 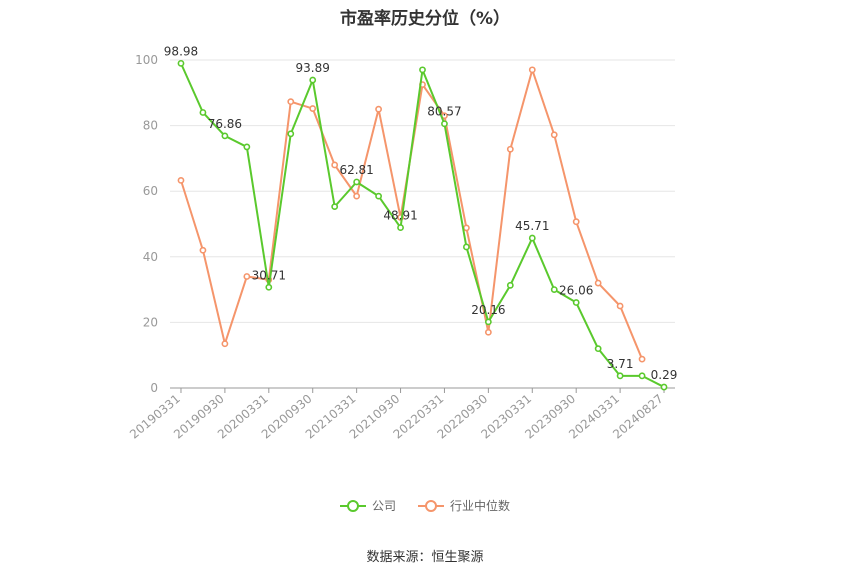 What do you see at coordinates (431, 506) in the screenshot?
I see `legend-swatch-industry-median` at bounding box center [431, 506].